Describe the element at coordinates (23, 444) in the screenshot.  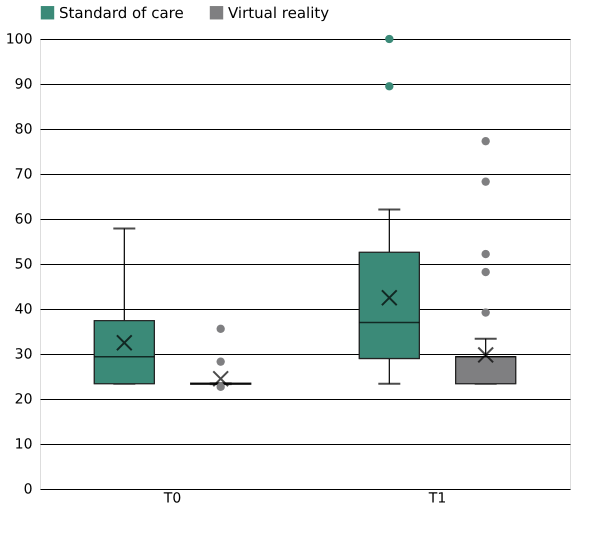
I see `y-tick-label: 10` at that location.